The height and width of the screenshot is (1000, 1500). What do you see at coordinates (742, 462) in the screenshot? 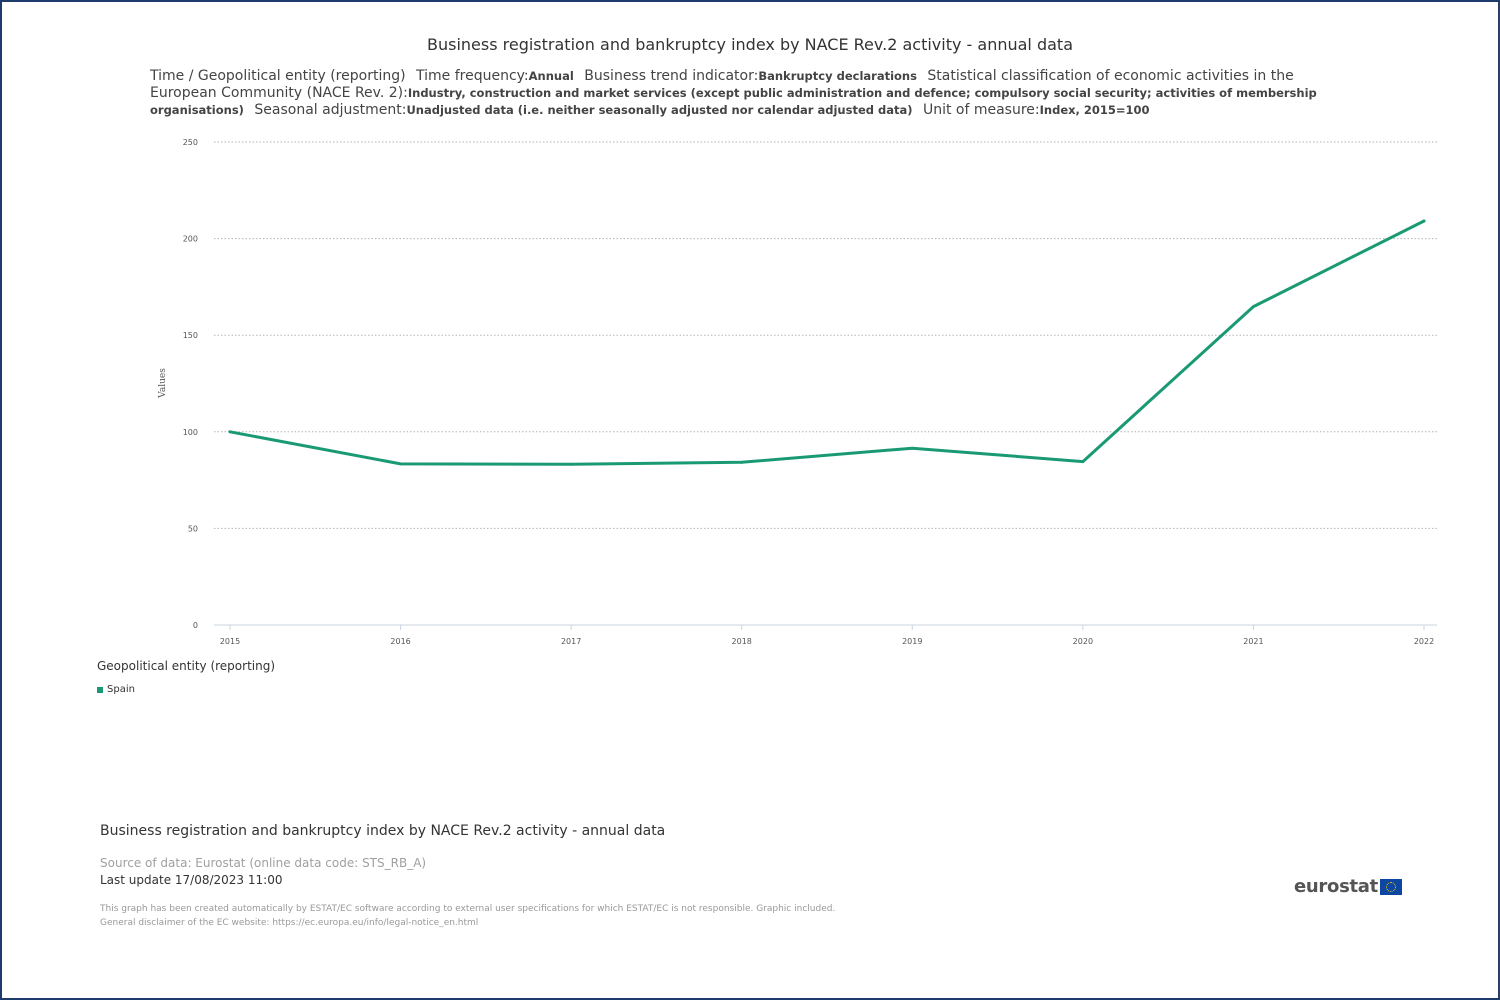
I see `data-point-2018` at bounding box center [742, 462].